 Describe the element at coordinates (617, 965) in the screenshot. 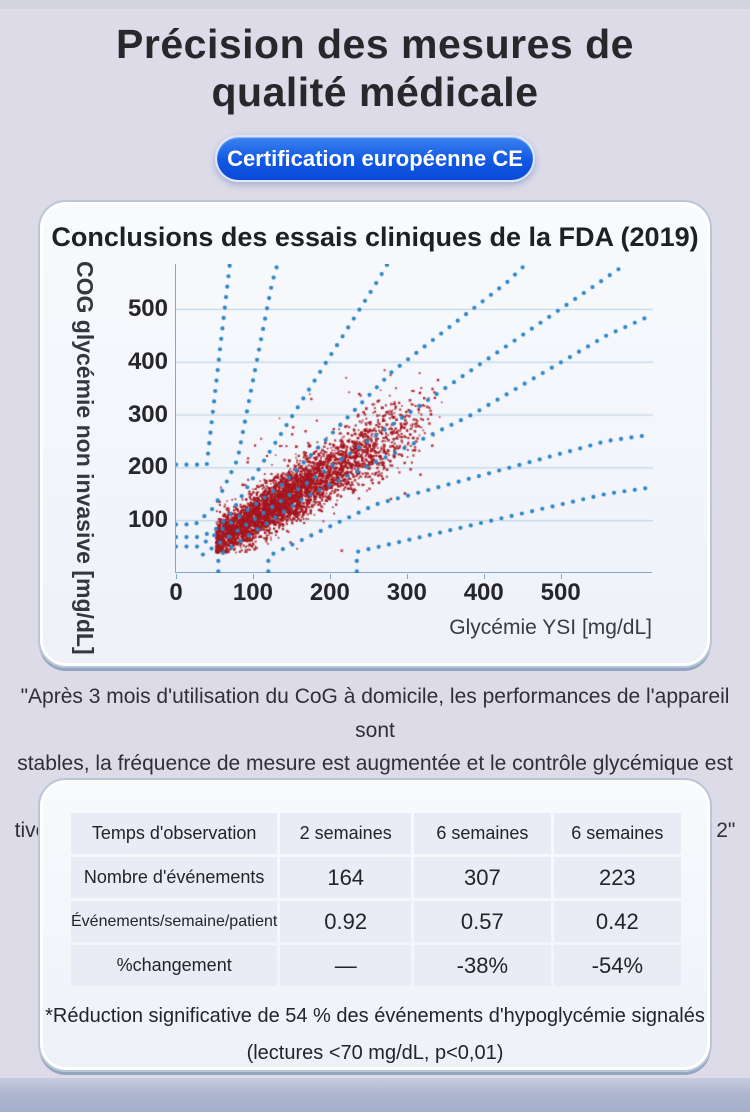

I see `value-cell: -54%` at that location.